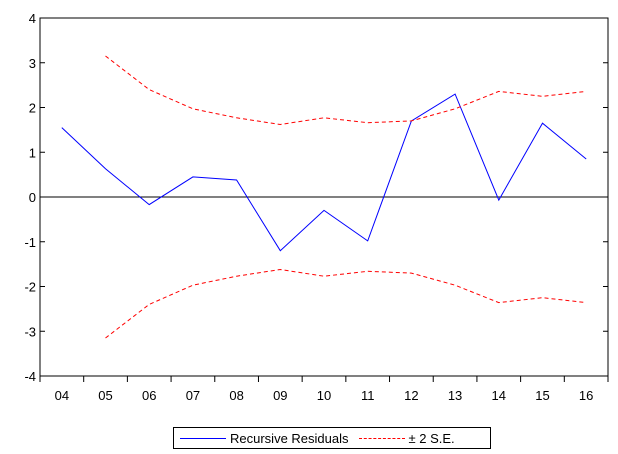 The image size is (618, 454). I want to click on y-tick-label: 3, so click(32, 63).